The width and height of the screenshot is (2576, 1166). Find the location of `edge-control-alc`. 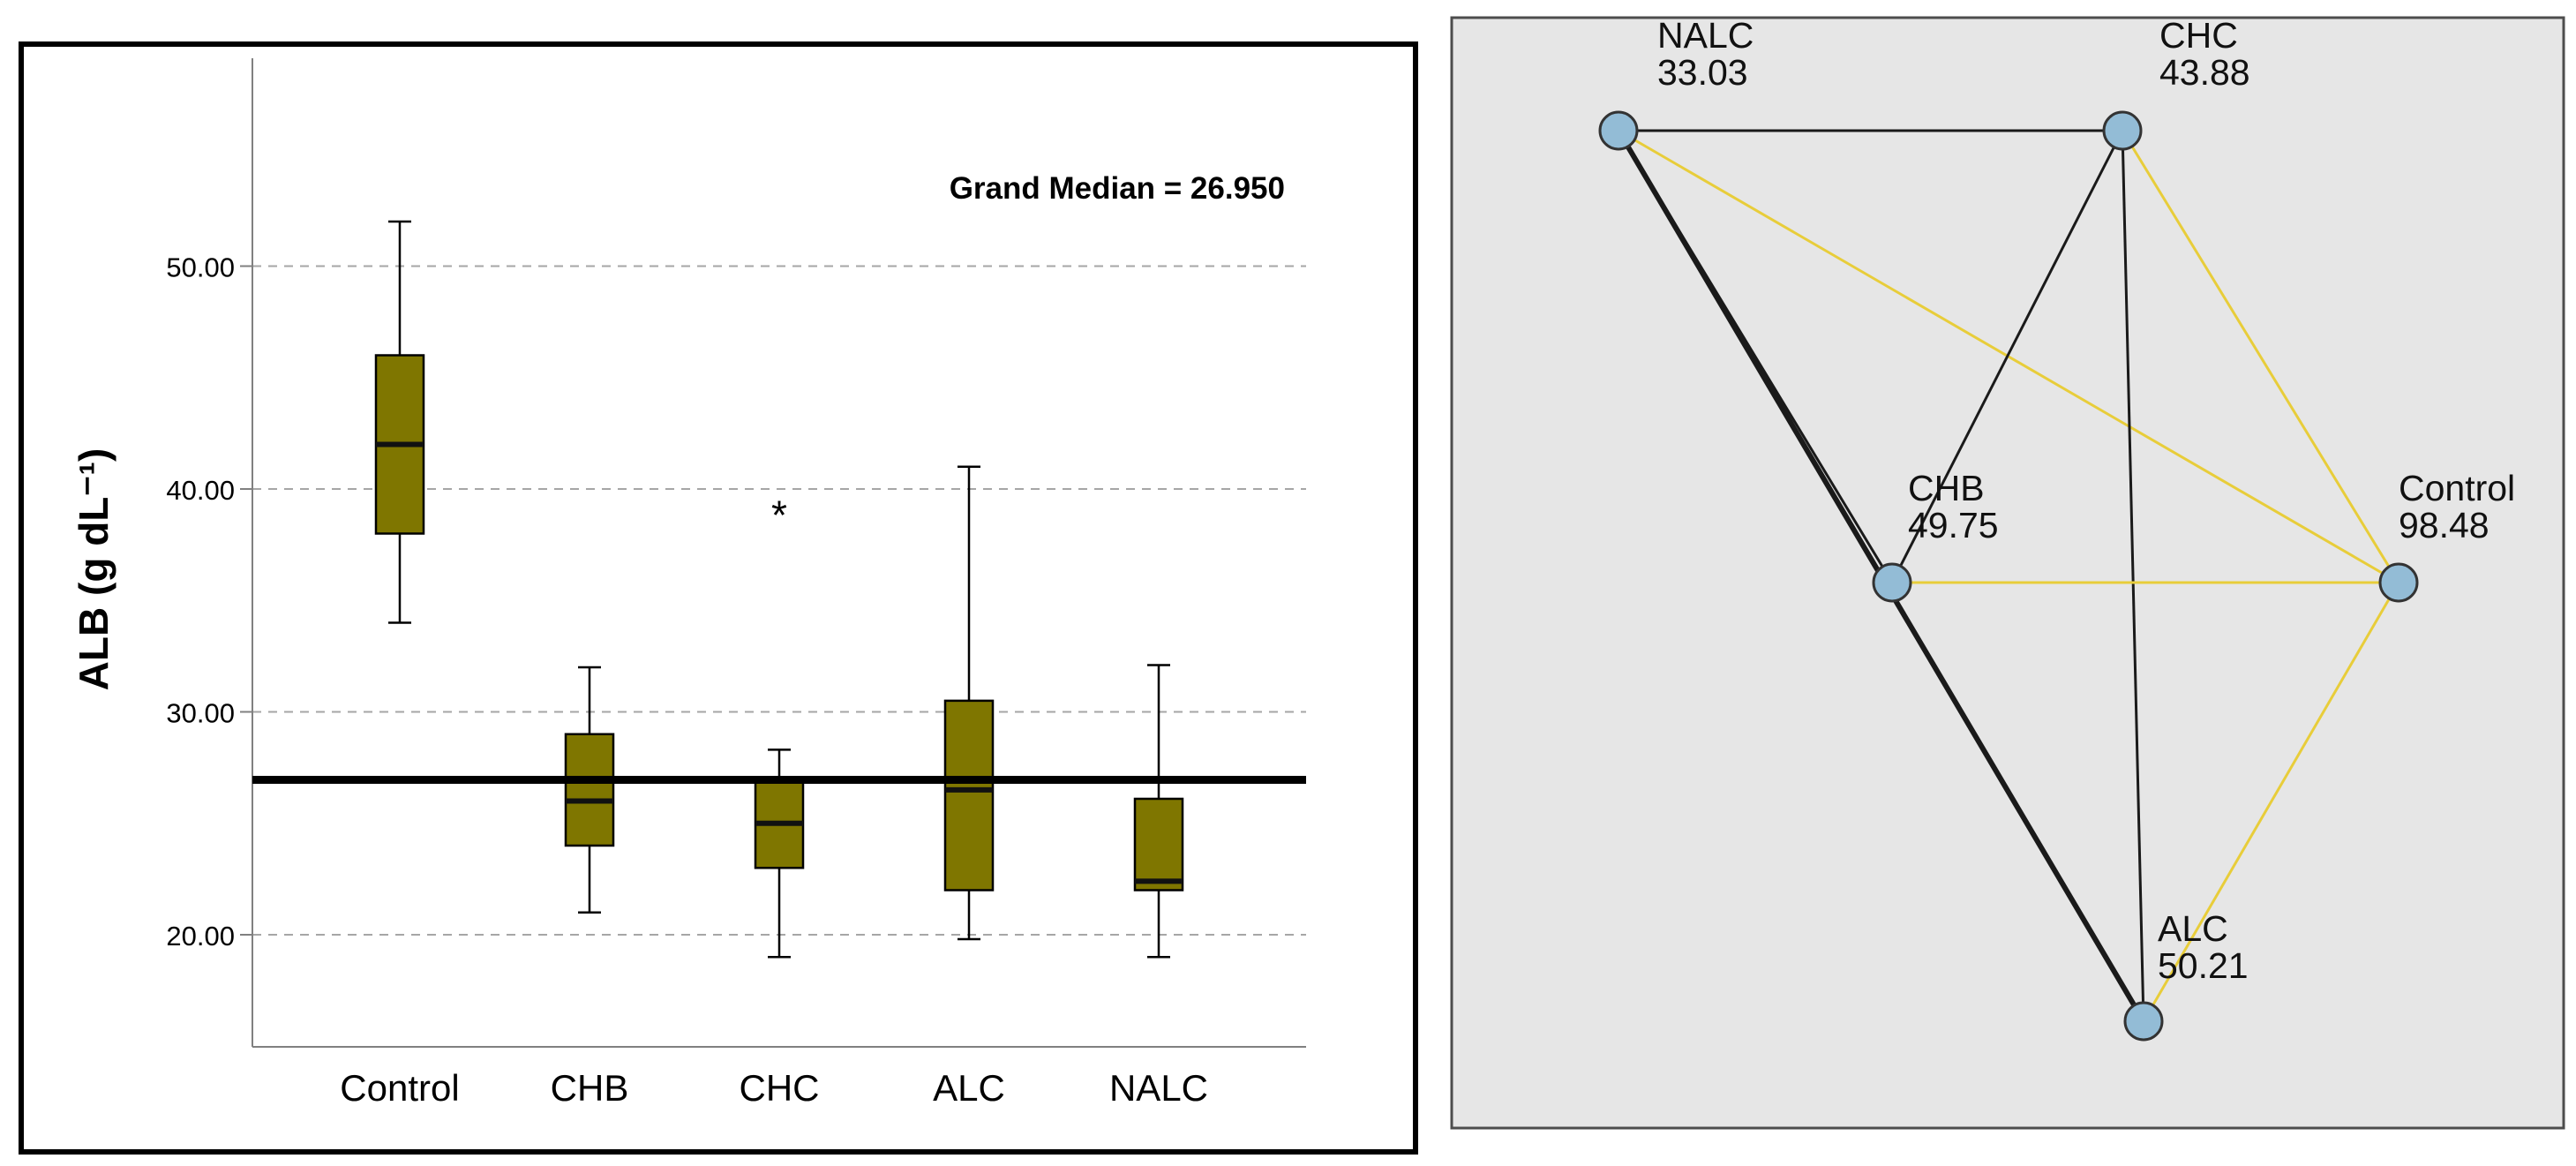

edge-control-alc is located at coordinates (2271, 802).